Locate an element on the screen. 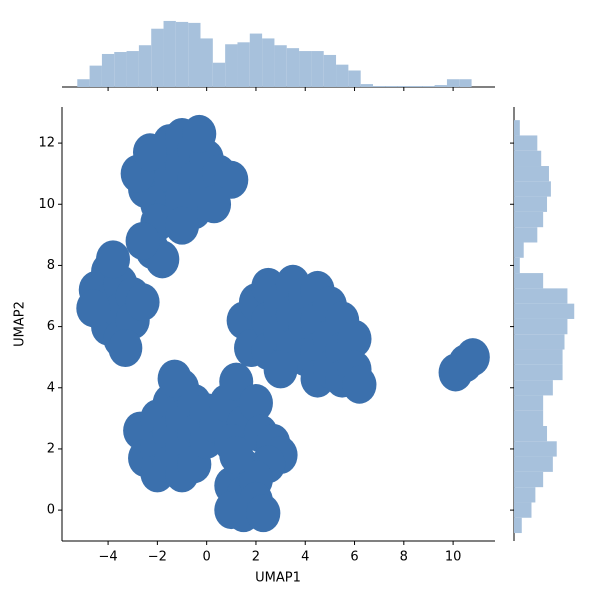  x-tick-label: 0 is located at coordinates (207, 557).